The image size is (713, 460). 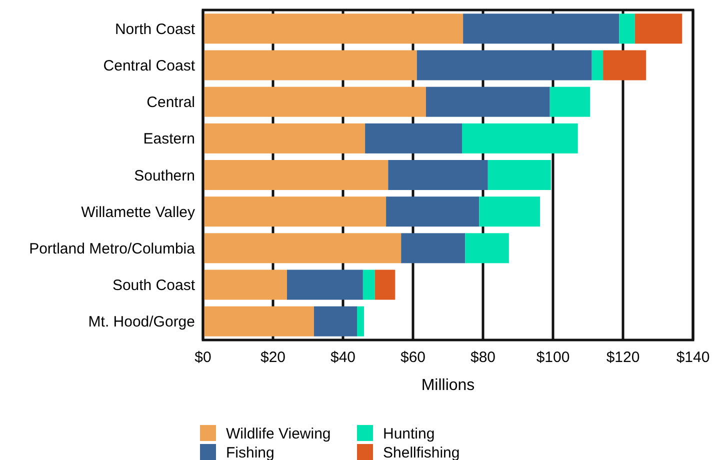 What do you see at coordinates (273, 357) in the screenshot?
I see `x-tick-label: $20` at bounding box center [273, 357].